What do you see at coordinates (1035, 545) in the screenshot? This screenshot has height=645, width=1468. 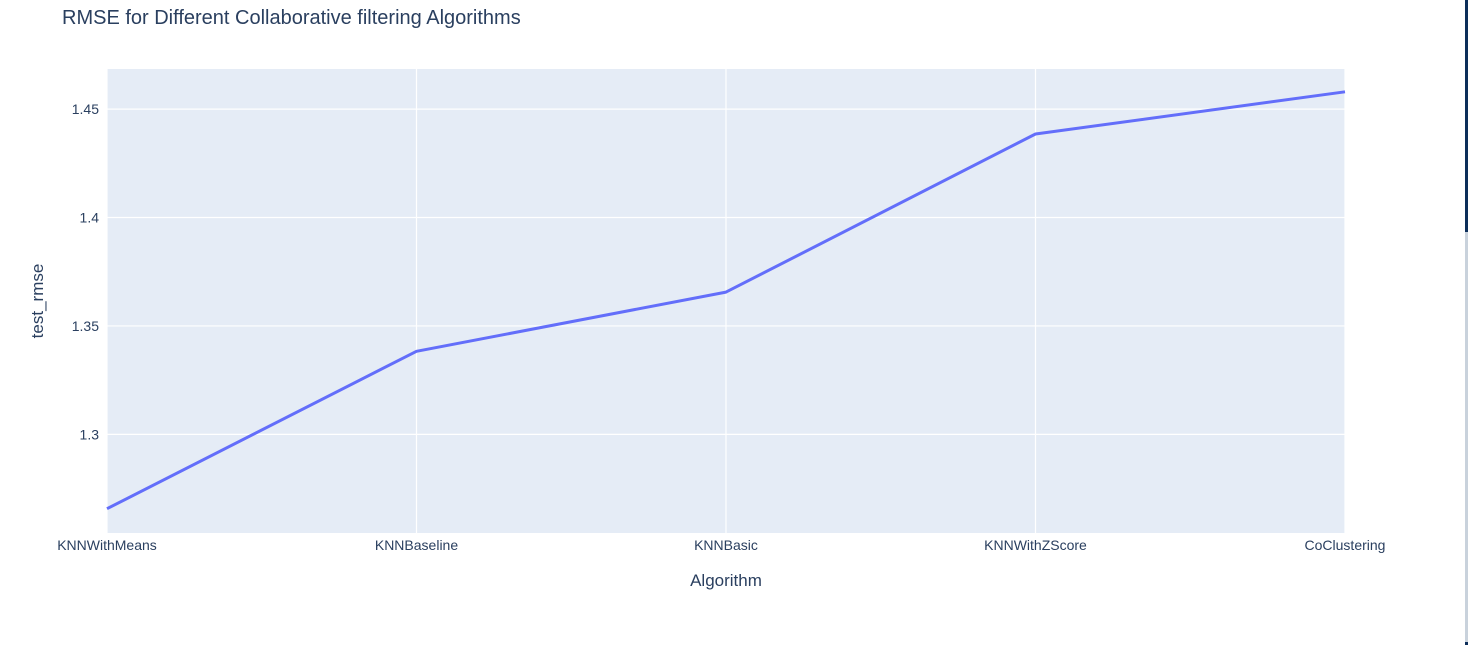 I see `x-tick-label: KNNWithZScore` at bounding box center [1035, 545].